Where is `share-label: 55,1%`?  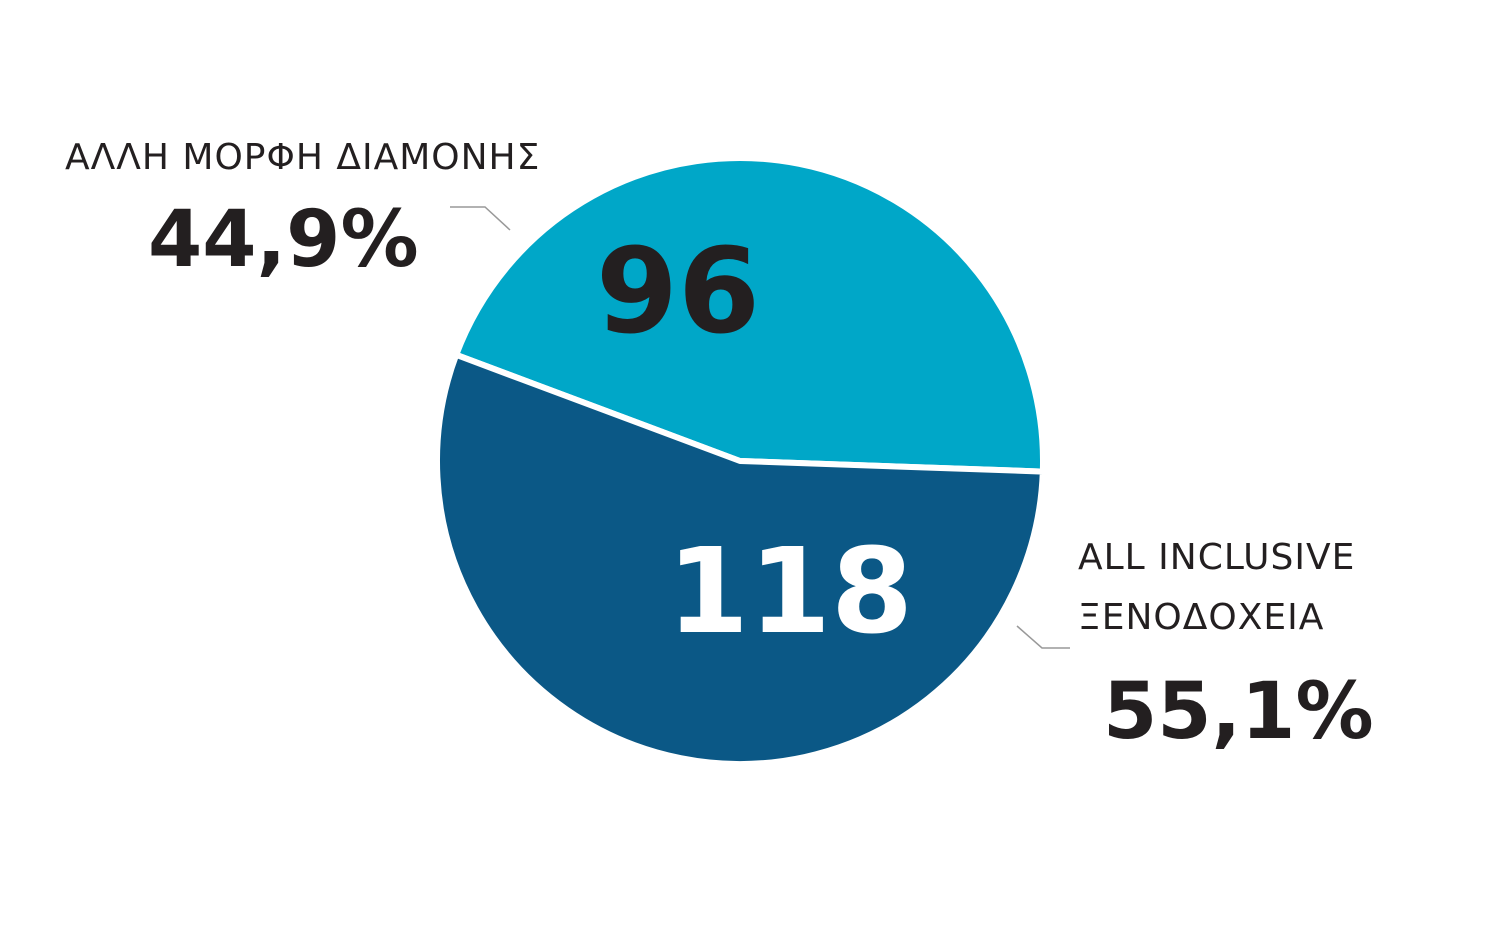
share-label: 55,1% is located at coordinates (1238, 712).